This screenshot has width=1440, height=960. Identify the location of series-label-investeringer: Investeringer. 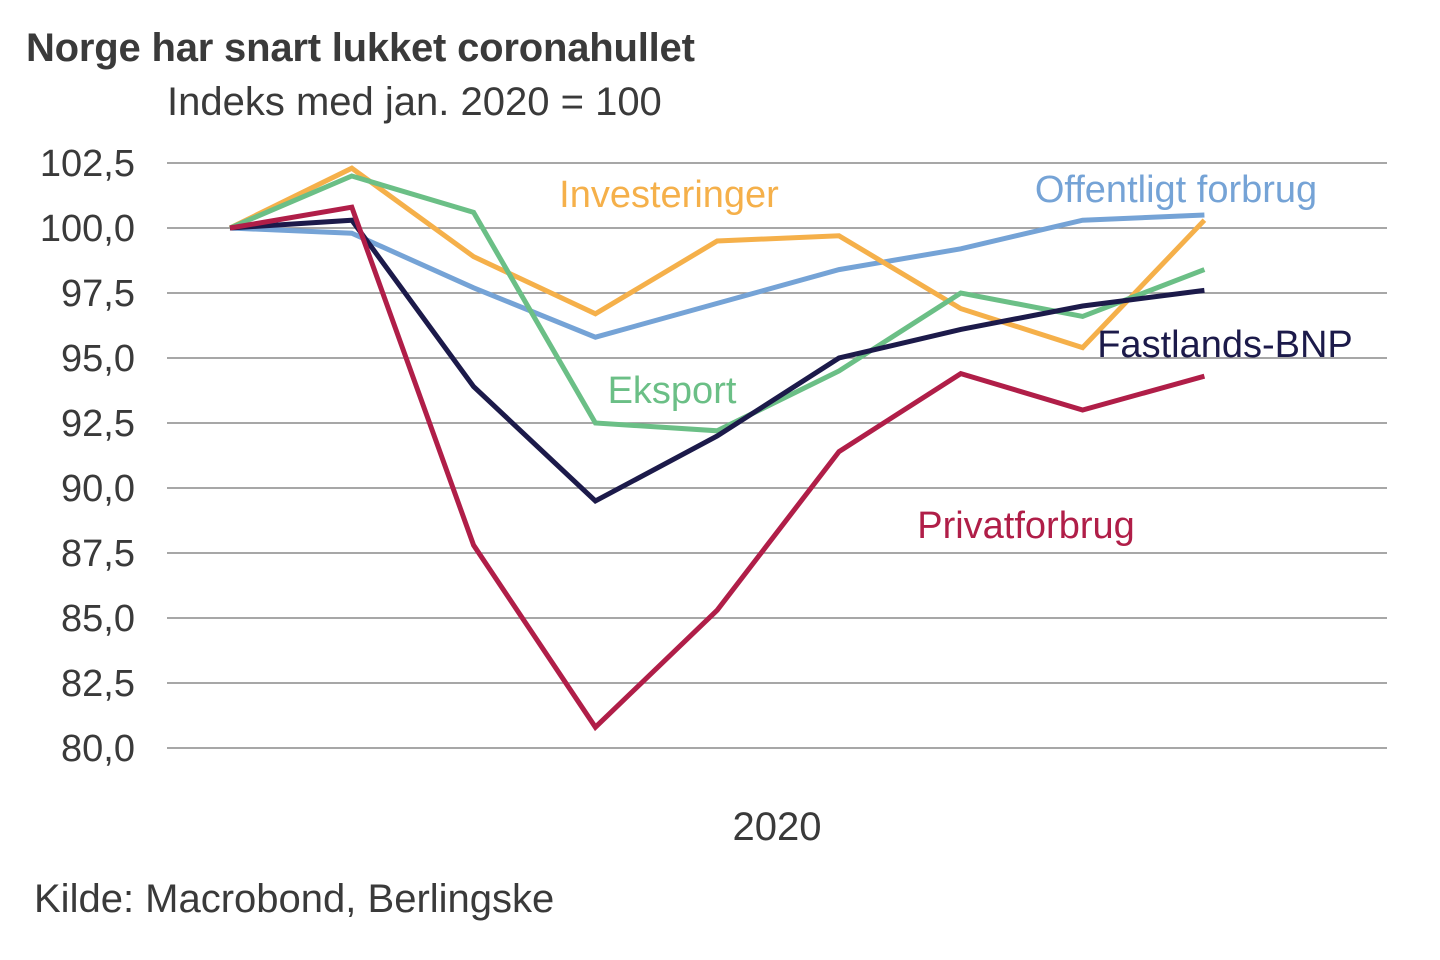
(669, 195).